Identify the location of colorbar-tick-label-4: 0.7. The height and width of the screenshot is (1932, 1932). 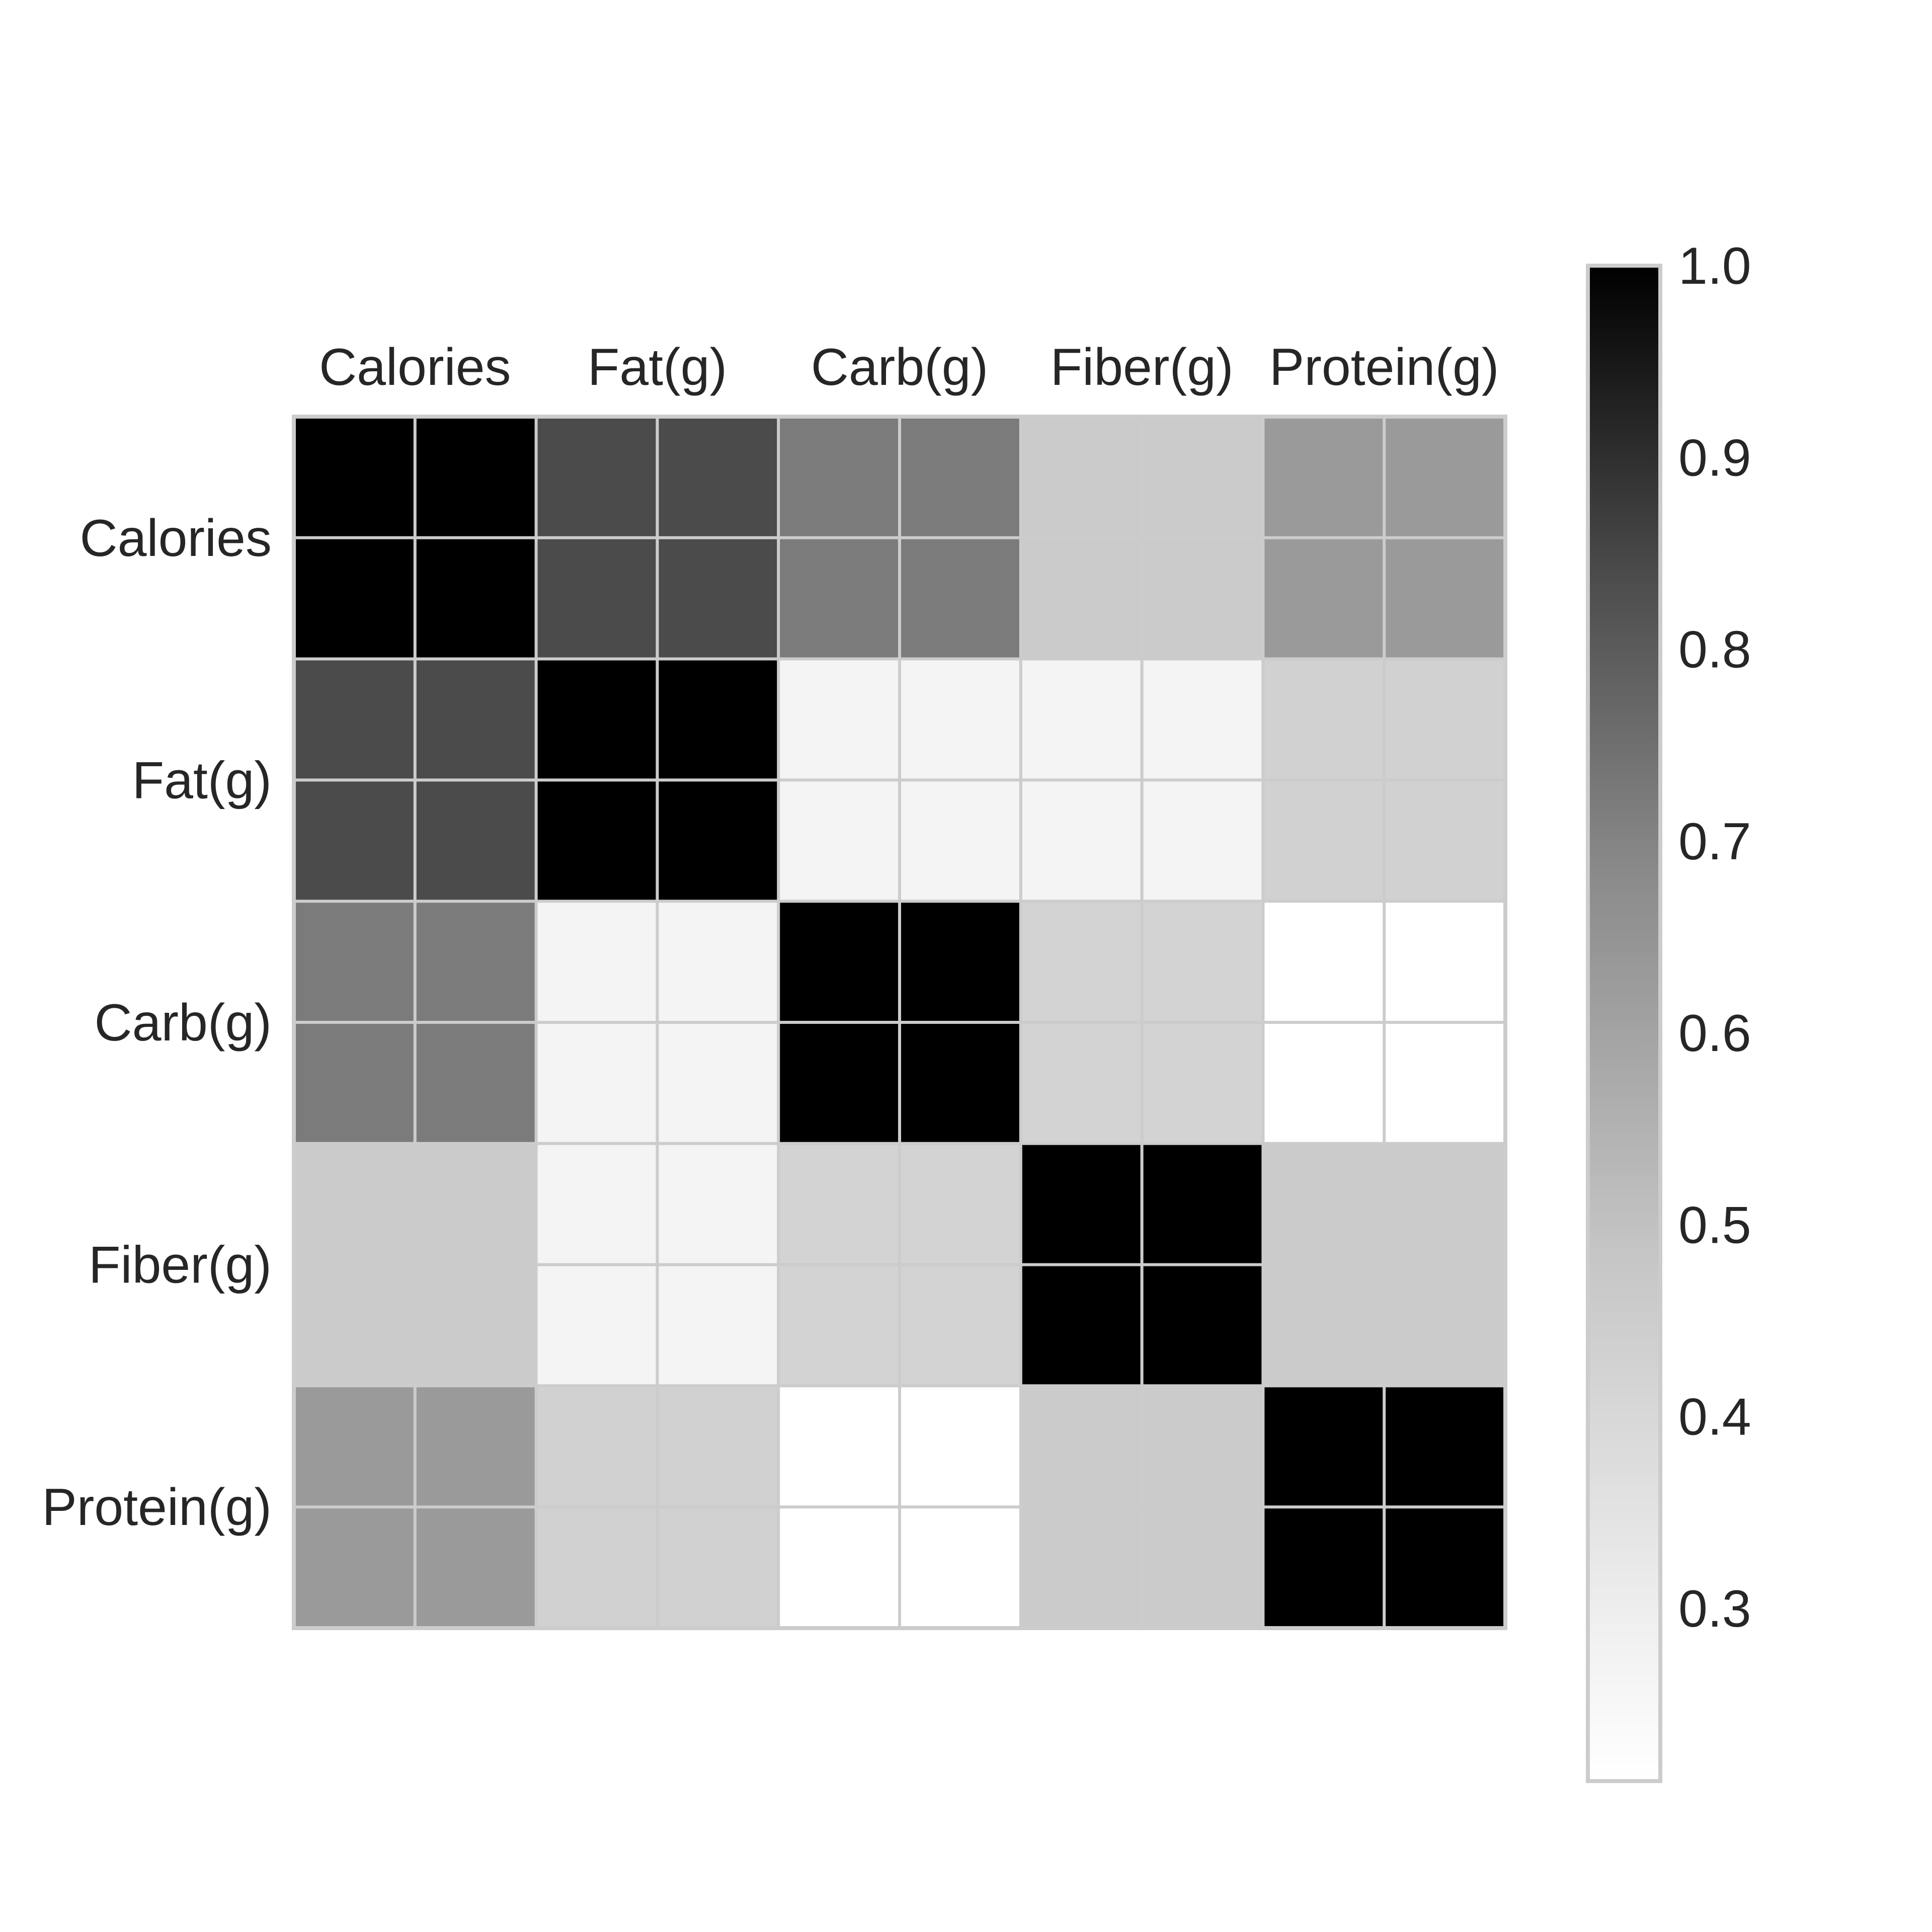
(1715, 842).